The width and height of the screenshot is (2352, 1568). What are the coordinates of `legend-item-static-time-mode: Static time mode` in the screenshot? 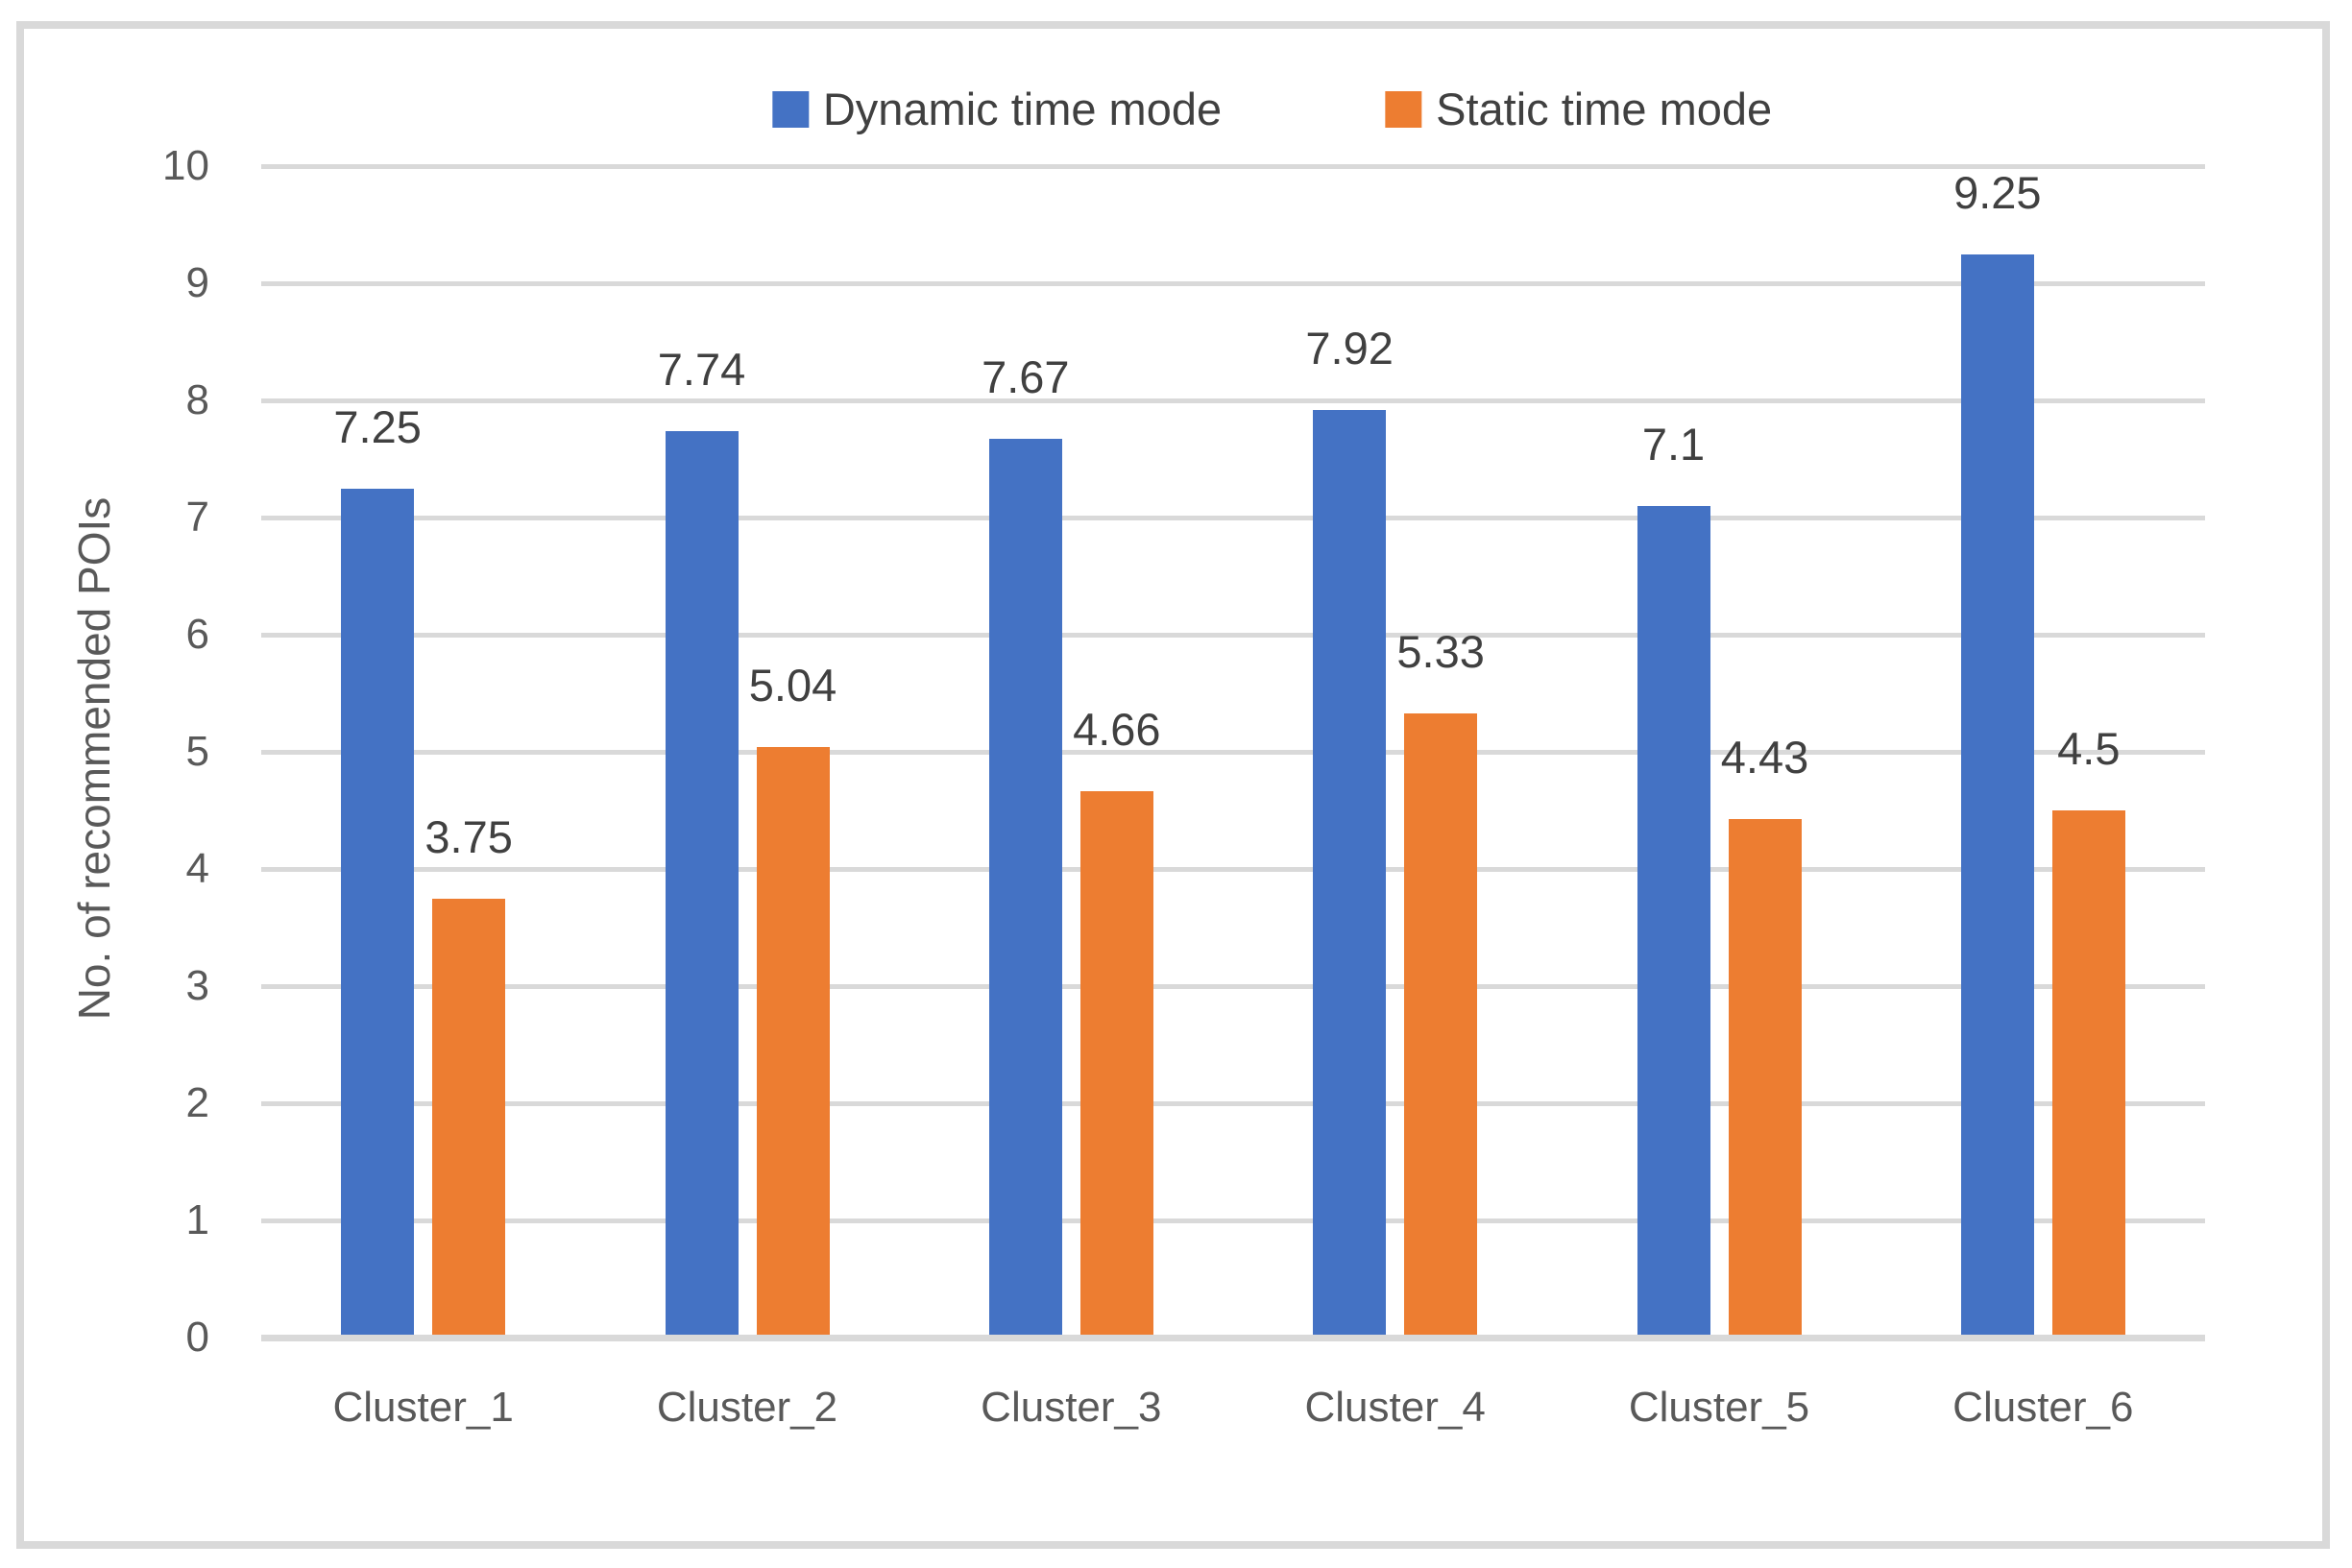 It's located at (1578, 109).